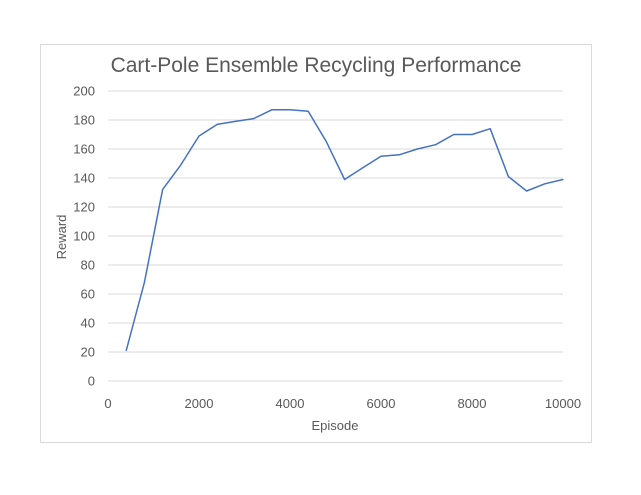 This screenshot has width=641, height=495. What do you see at coordinates (342, 403) in the screenshot?
I see `x-tick-labels: 0 2000 4000 6000 8000 10000` at bounding box center [342, 403].